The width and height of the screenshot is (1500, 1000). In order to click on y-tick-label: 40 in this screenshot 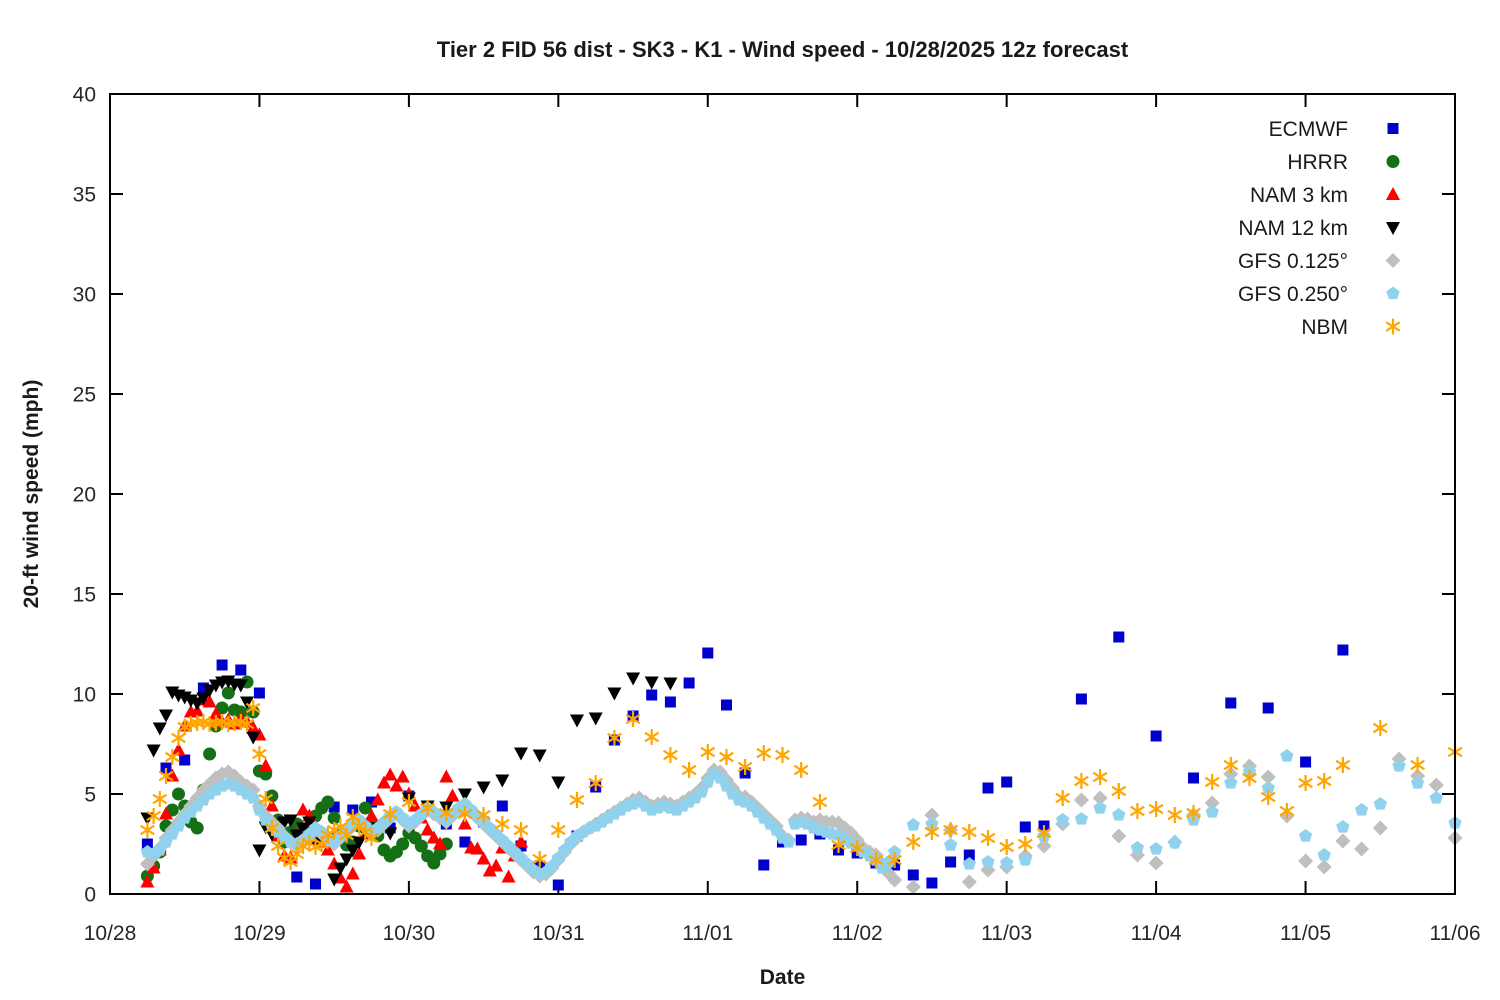, I will do `click(84, 95)`.